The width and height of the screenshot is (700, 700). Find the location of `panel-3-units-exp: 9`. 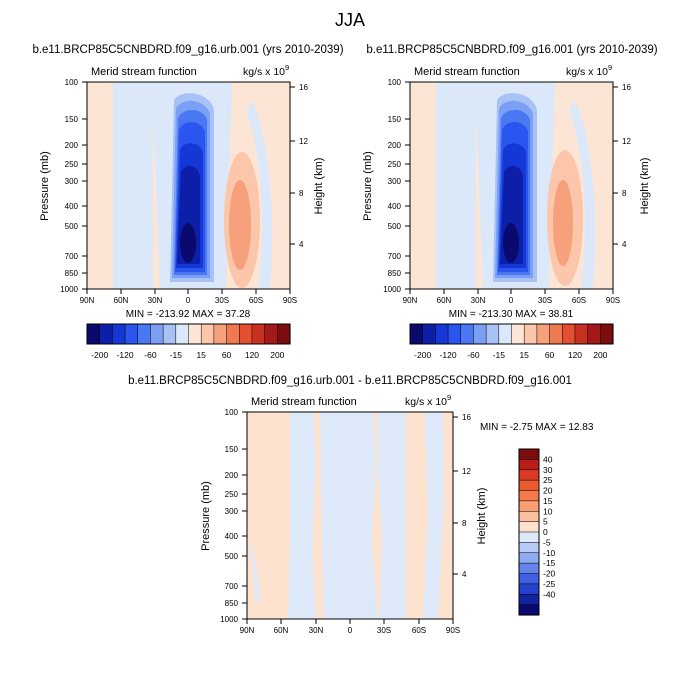

panel-3-units-exp: 9 is located at coordinates (449, 397).